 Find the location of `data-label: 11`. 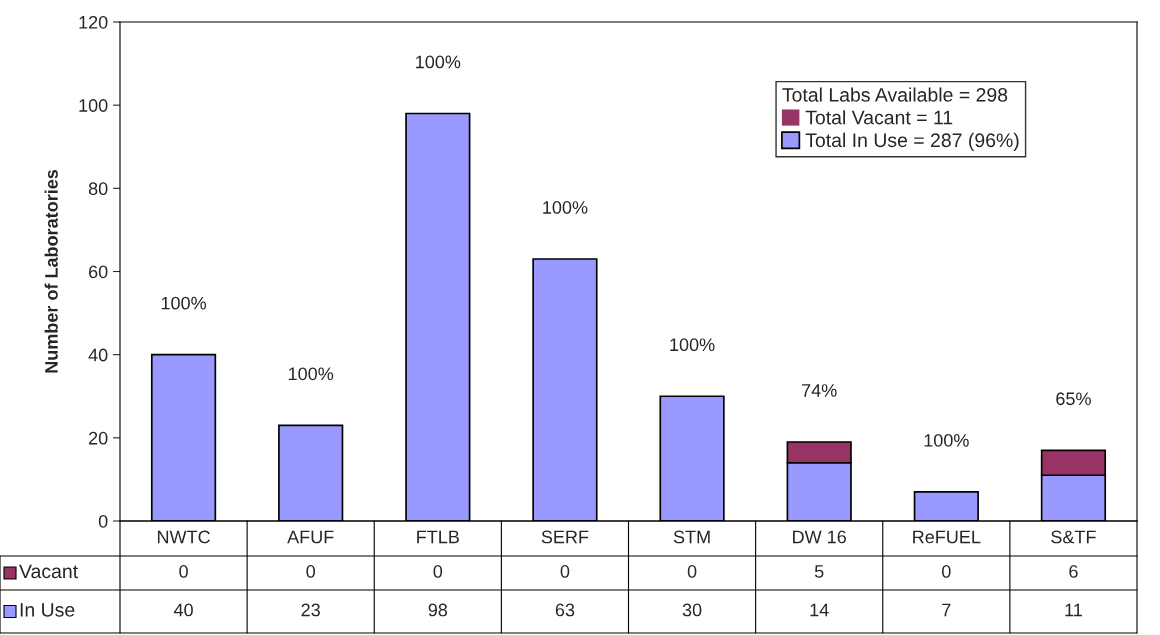

data-label: 11 is located at coordinates (1073, 610).